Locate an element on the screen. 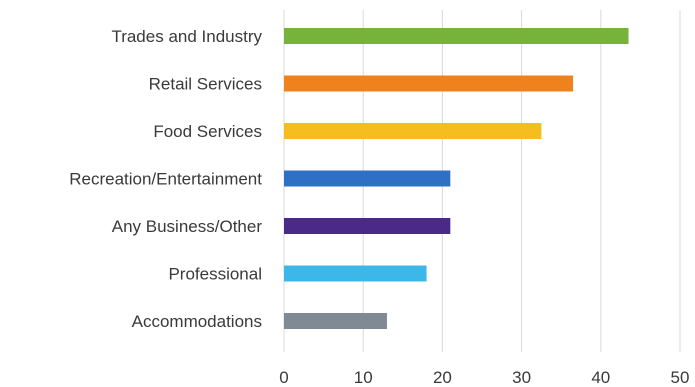 This screenshot has height=387, width=695. x-tick-label: 40 is located at coordinates (600, 377).